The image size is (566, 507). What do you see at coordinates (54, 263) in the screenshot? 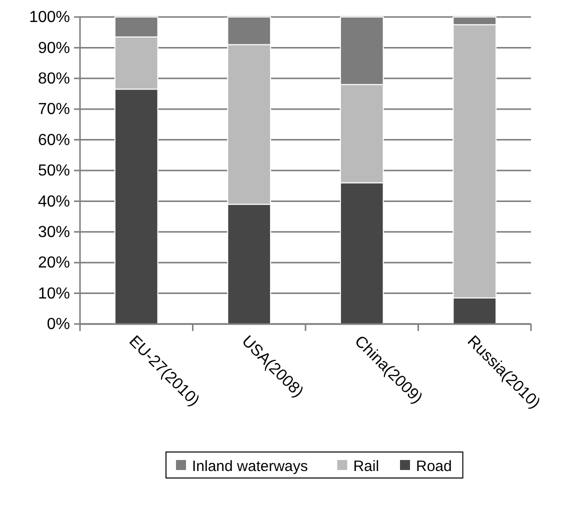
I see `y-tick-label: 20%` at bounding box center [54, 263].